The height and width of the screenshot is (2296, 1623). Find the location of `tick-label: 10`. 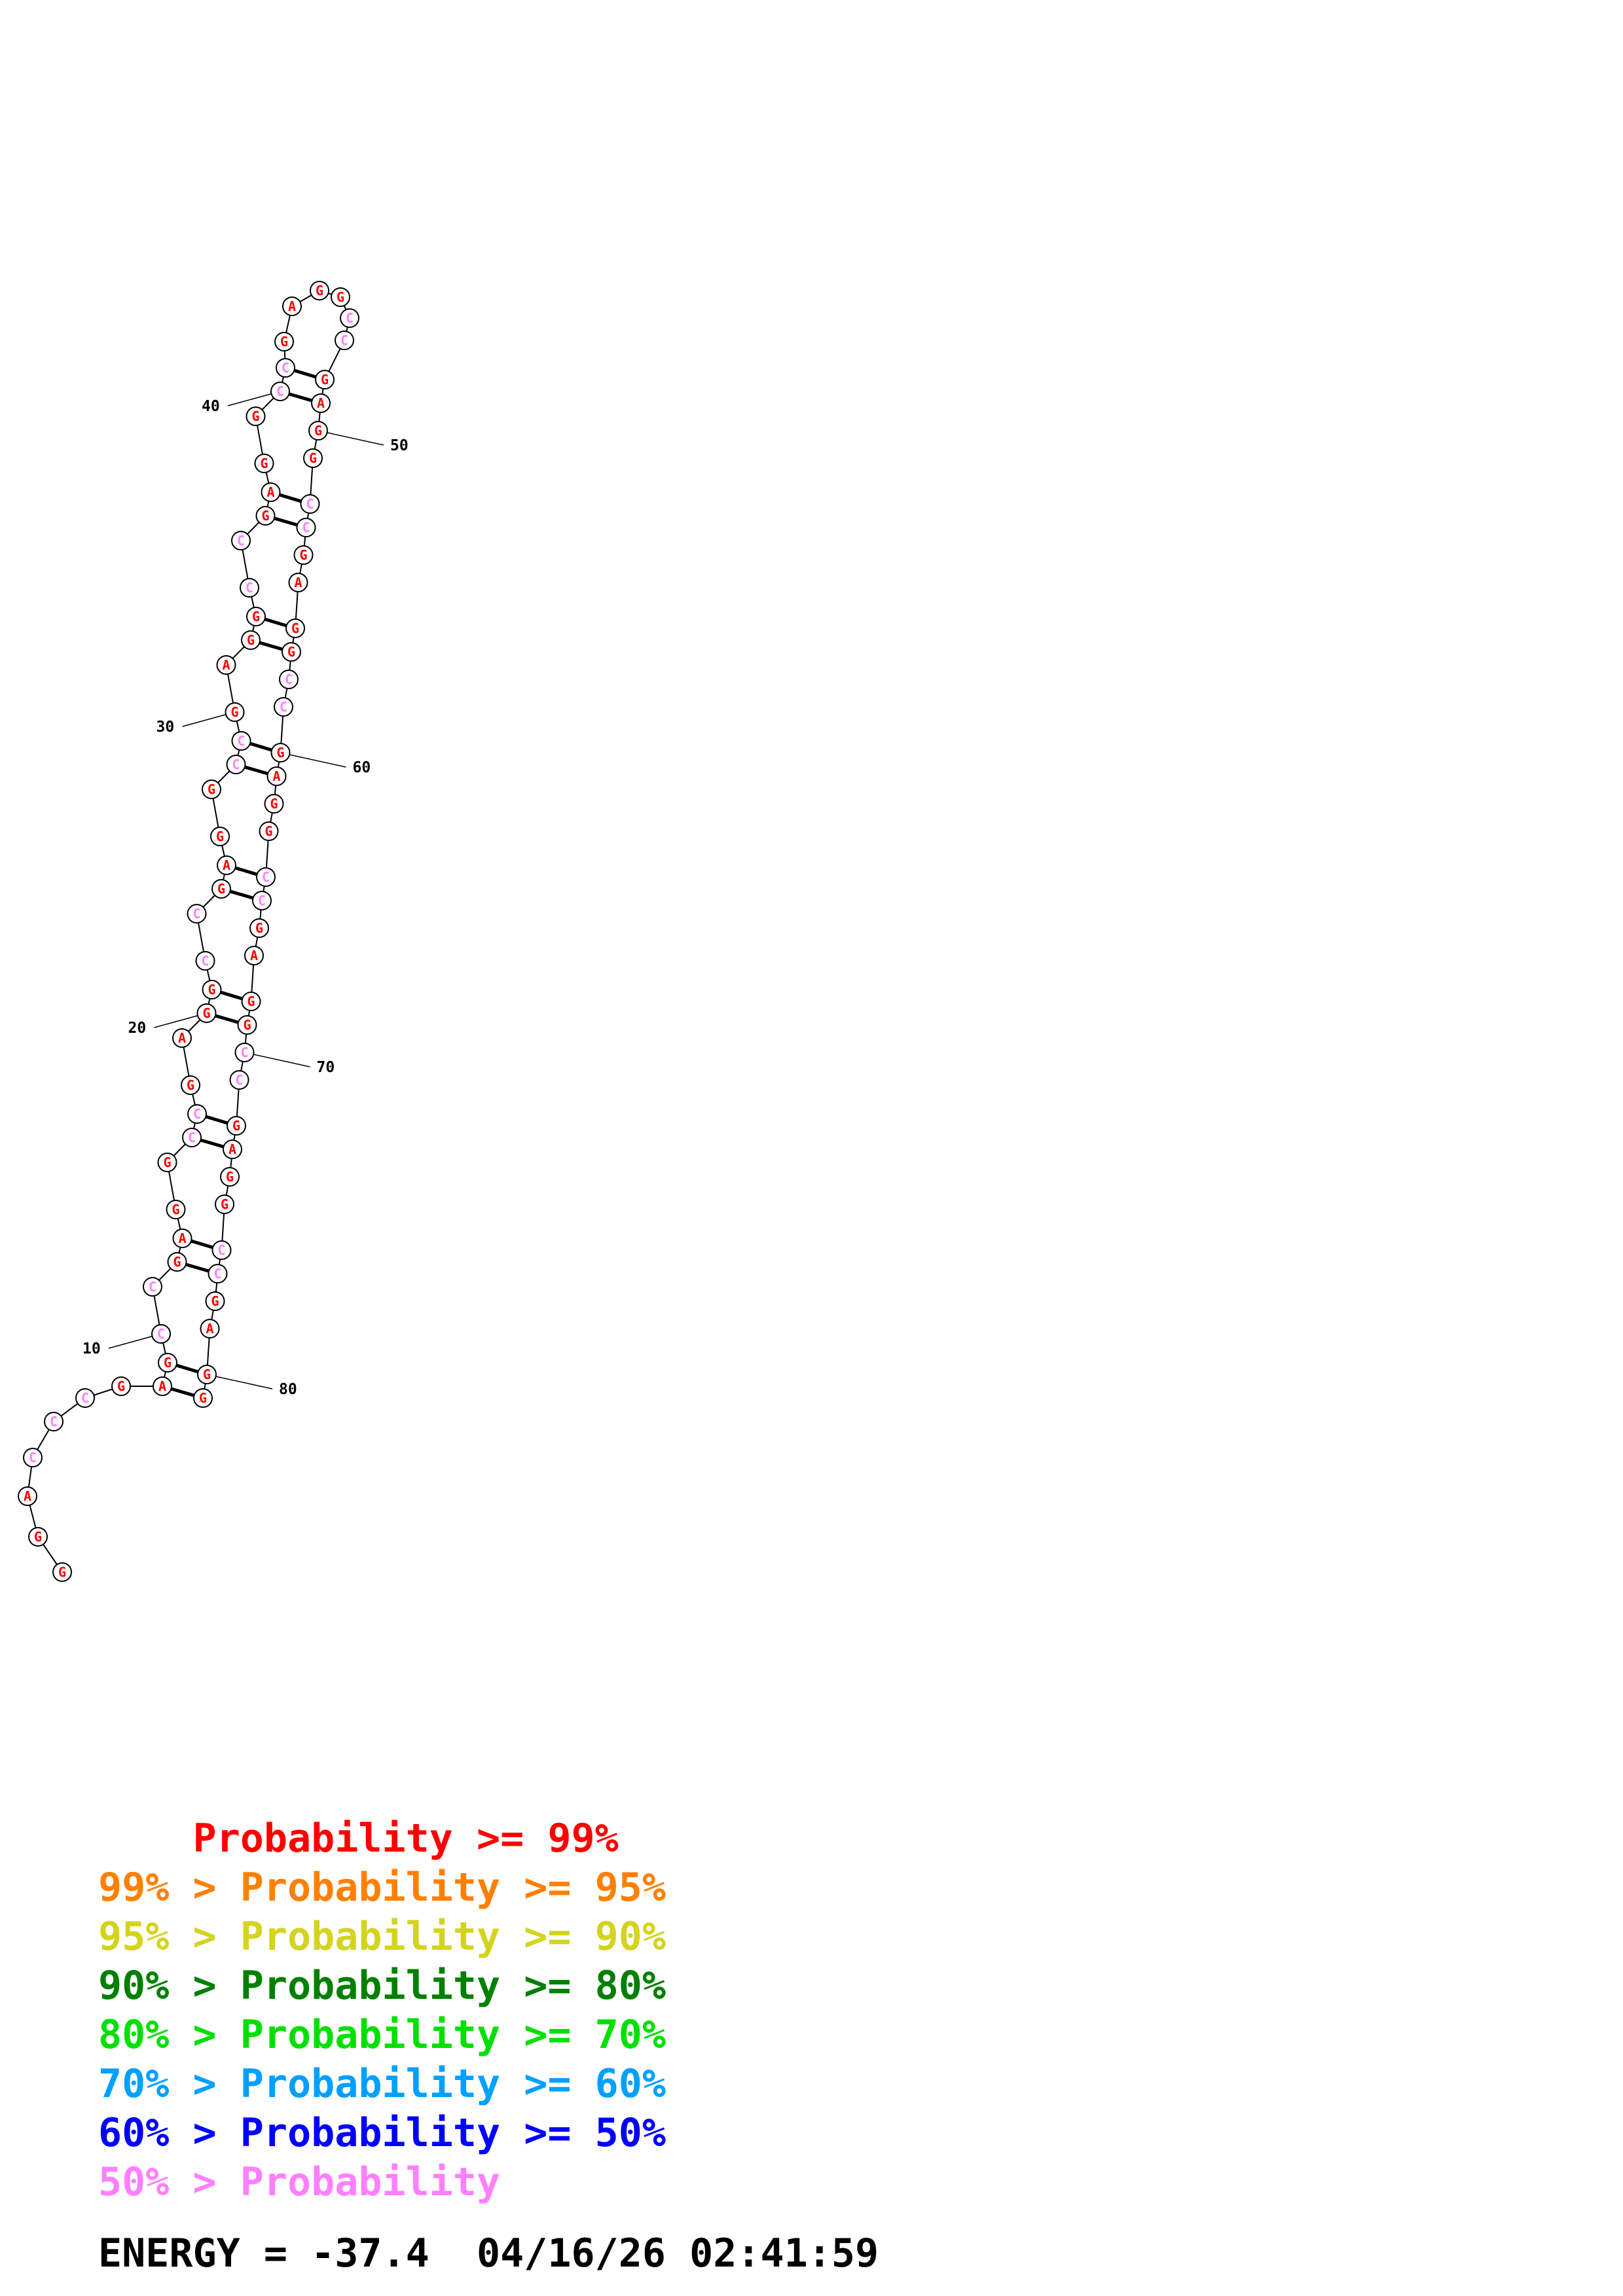

tick-label: 10 is located at coordinates (91, 1348).